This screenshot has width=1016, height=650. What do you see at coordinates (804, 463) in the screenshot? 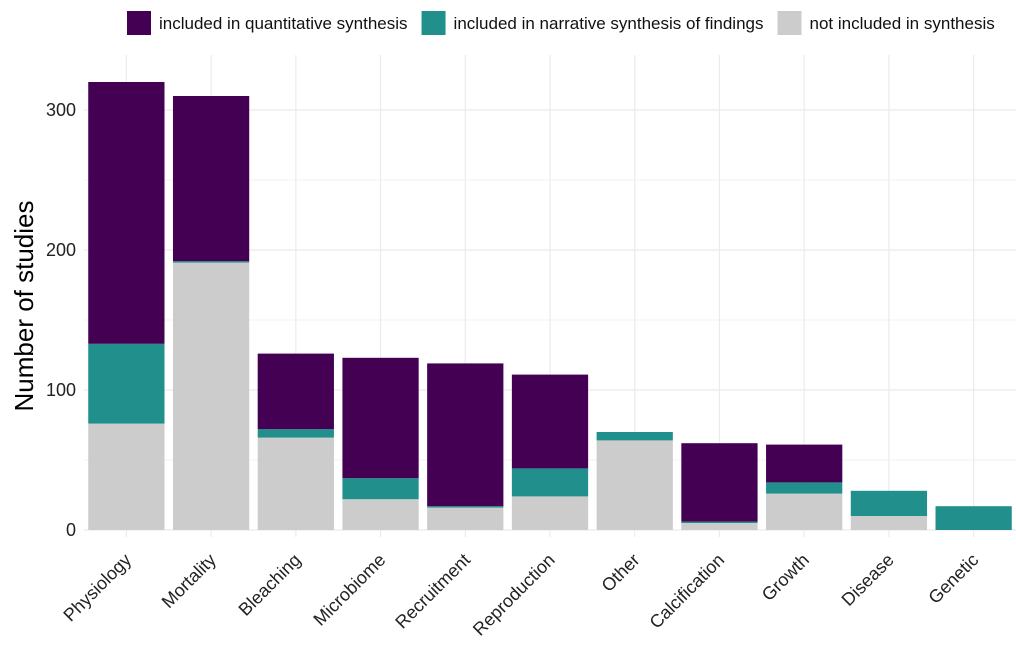
I see `bar-growth-included-in-quantitative-synthesis` at bounding box center [804, 463].